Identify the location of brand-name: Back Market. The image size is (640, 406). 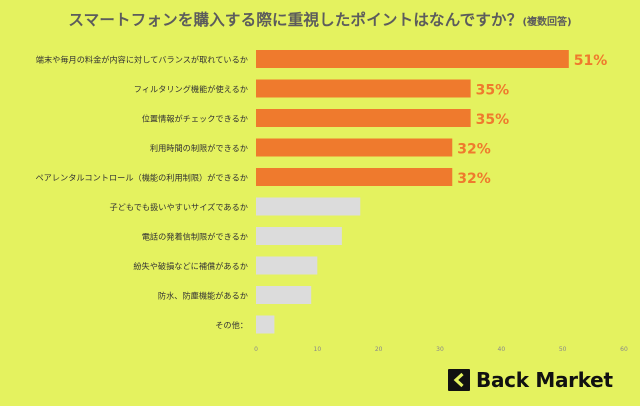
(544, 380).